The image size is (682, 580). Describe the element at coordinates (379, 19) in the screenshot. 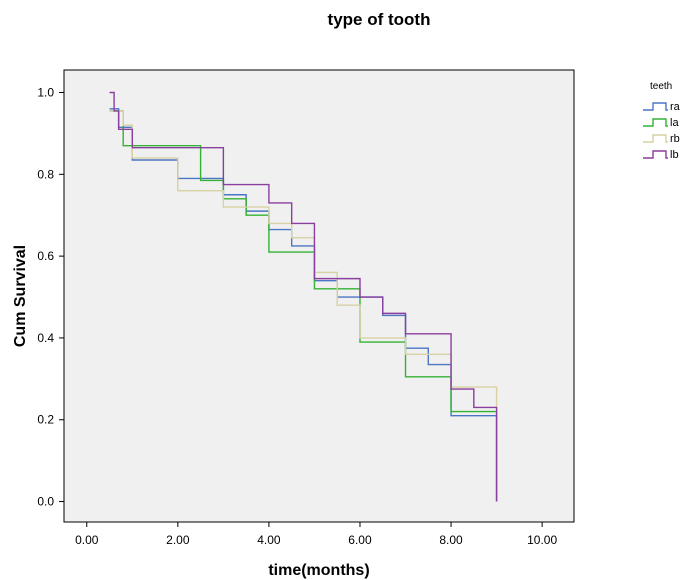

I see `chart-title: type of tooth` at that location.